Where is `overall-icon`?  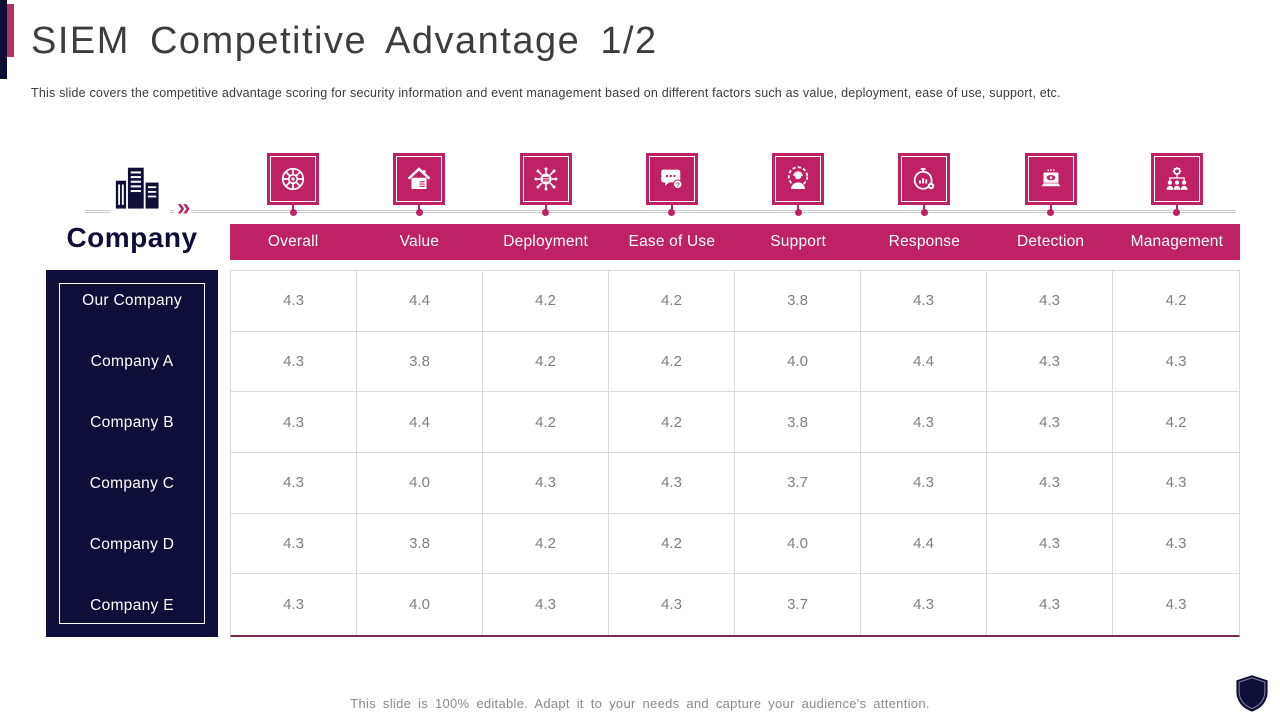
overall-icon is located at coordinates (293, 179).